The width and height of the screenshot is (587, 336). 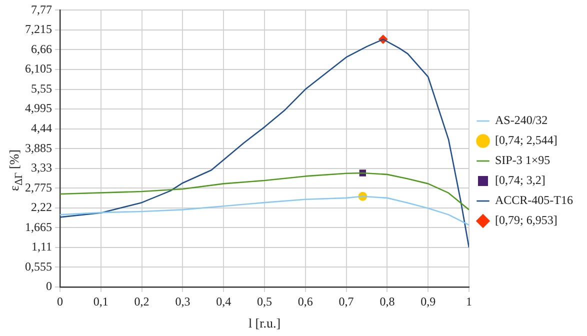 What do you see at coordinates (41, 127) in the screenshot?
I see `y-tick-label: 4,44` at bounding box center [41, 127].